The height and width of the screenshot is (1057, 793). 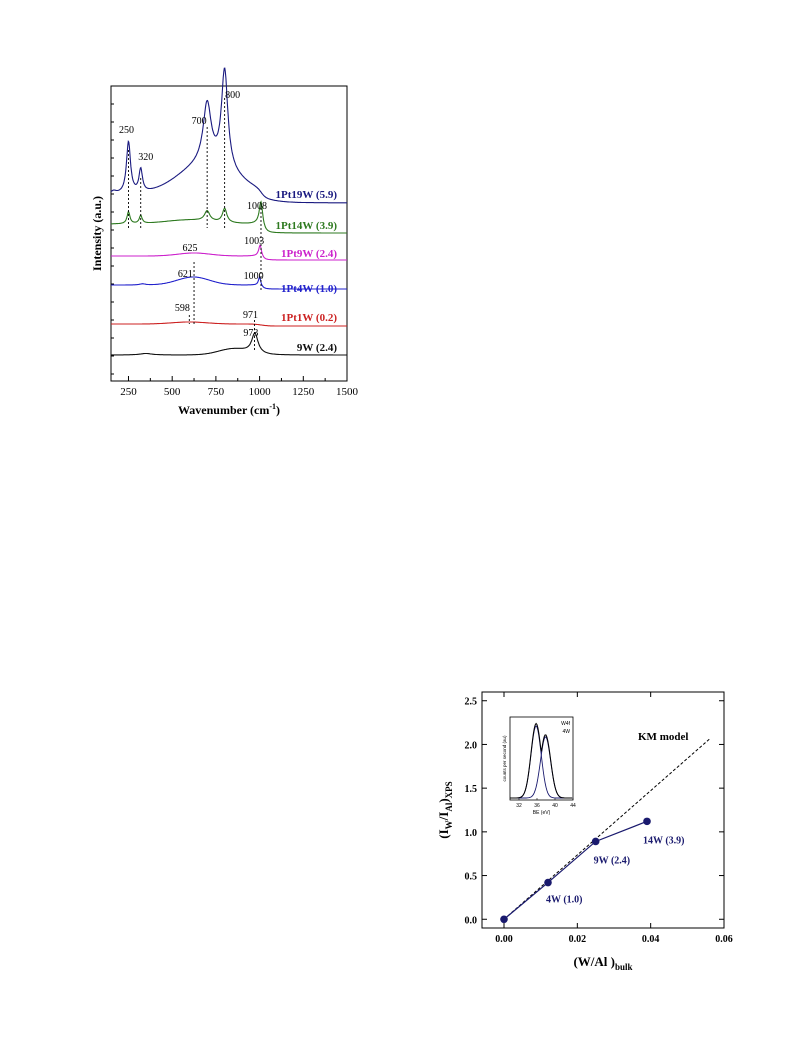 I want to click on xps-y-tick-label: 2.0, so click(x=471, y=745).